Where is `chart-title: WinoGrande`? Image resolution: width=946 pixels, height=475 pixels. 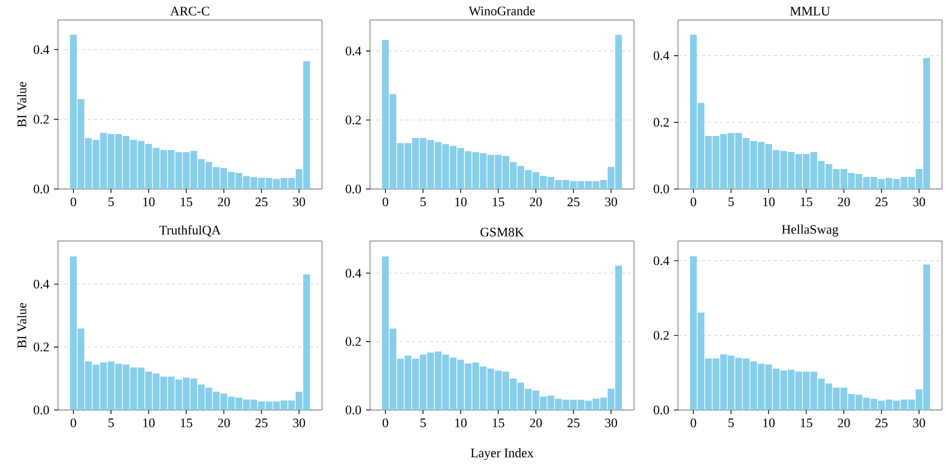 chart-title: WinoGrande is located at coordinates (501, 11).